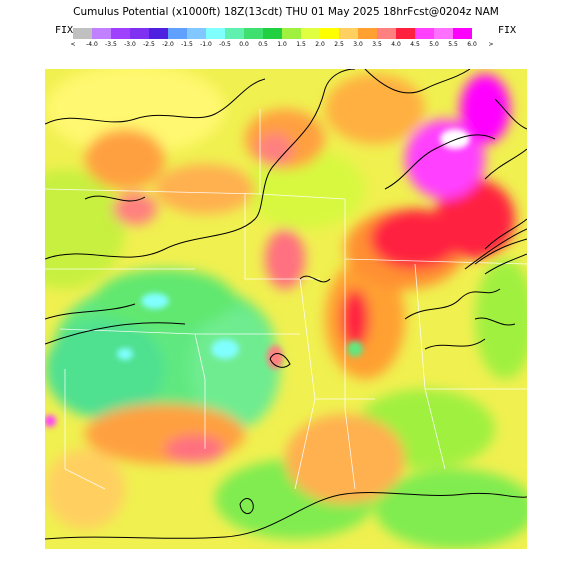  I want to click on scale-tick-label: >, so click(491, 44).